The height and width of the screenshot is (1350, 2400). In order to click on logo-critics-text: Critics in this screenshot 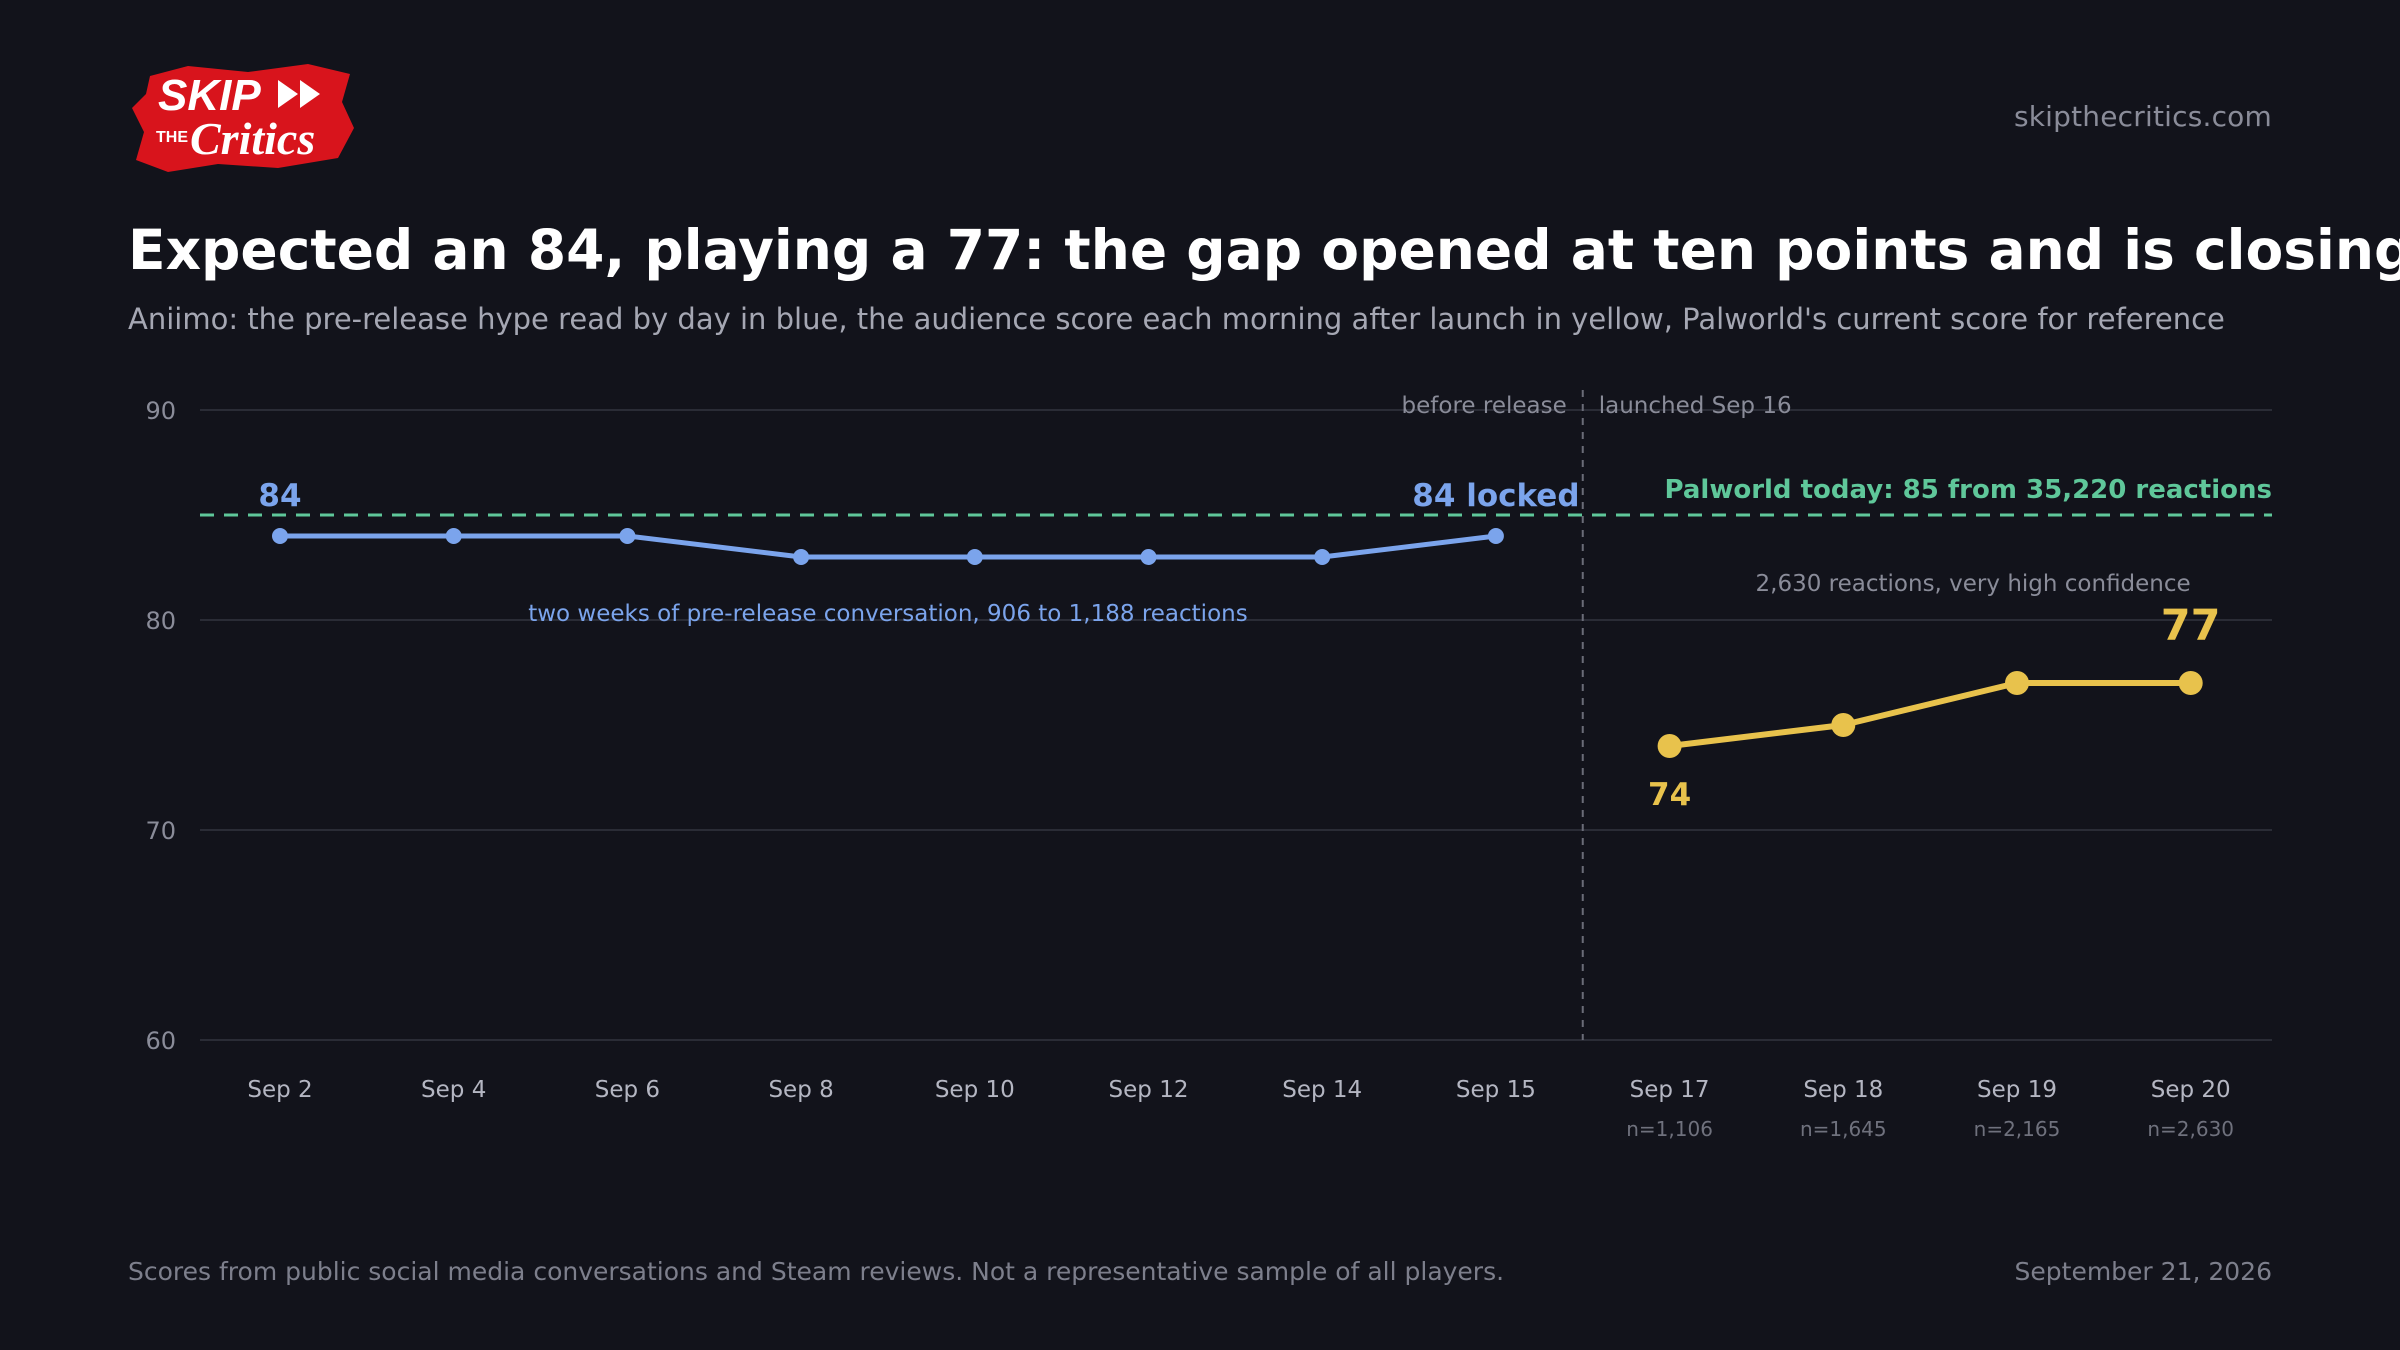, I will do `click(252, 138)`.